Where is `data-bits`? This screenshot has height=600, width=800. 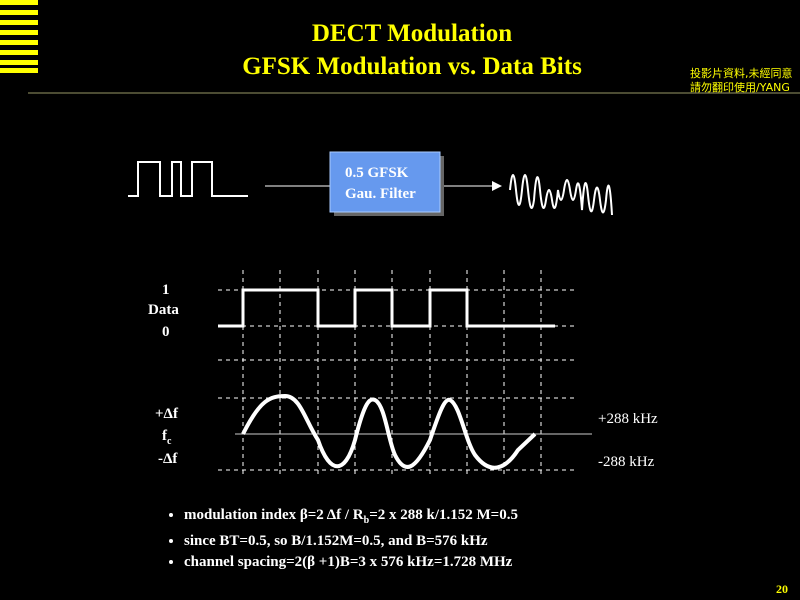
data-bits is located at coordinates (386, 308).